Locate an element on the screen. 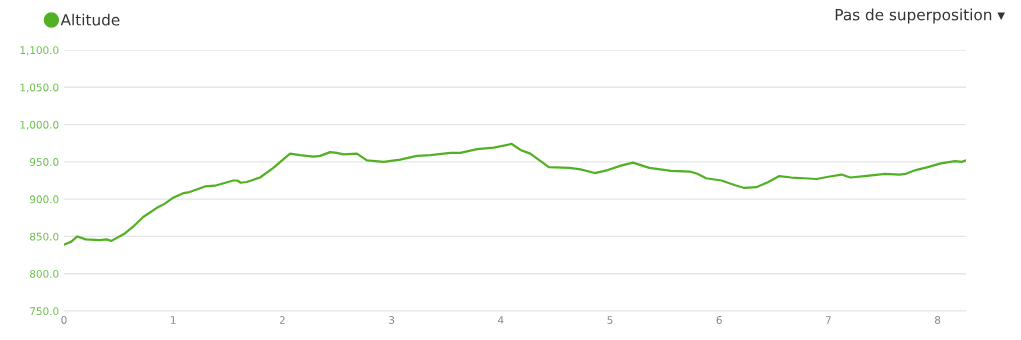 This screenshot has width=1021, height=340. x-tick-label: 1 is located at coordinates (173, 320).